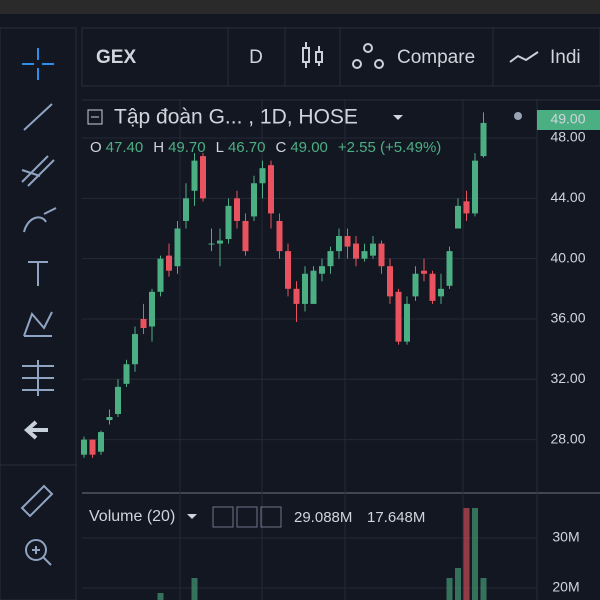 Image resolution: width=600 pixels, height=600 pixels. Describe the element at coordinates (436, 57) in the screenshot. I see `compare: Compare` at that location.